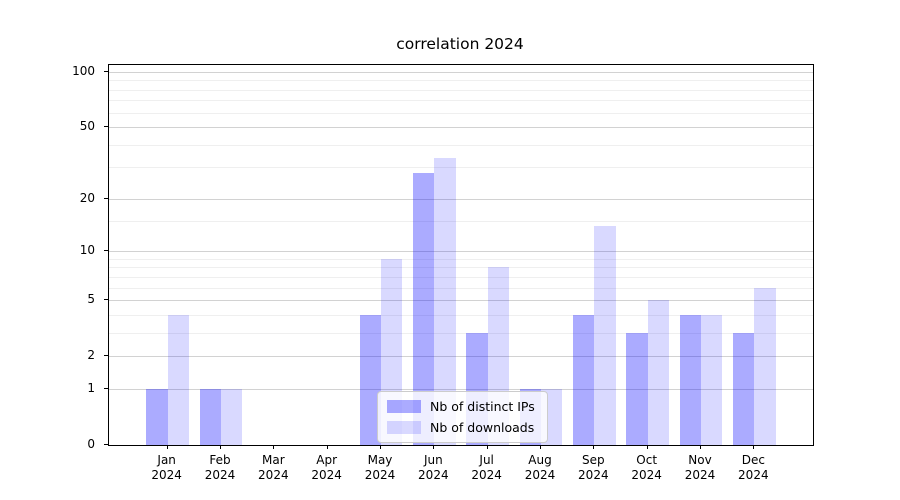 This screenshot has width=900, height=500. Describe the element at coordinates (210, 416) in the screenshot. I see `bar-ips-feb` at that location.